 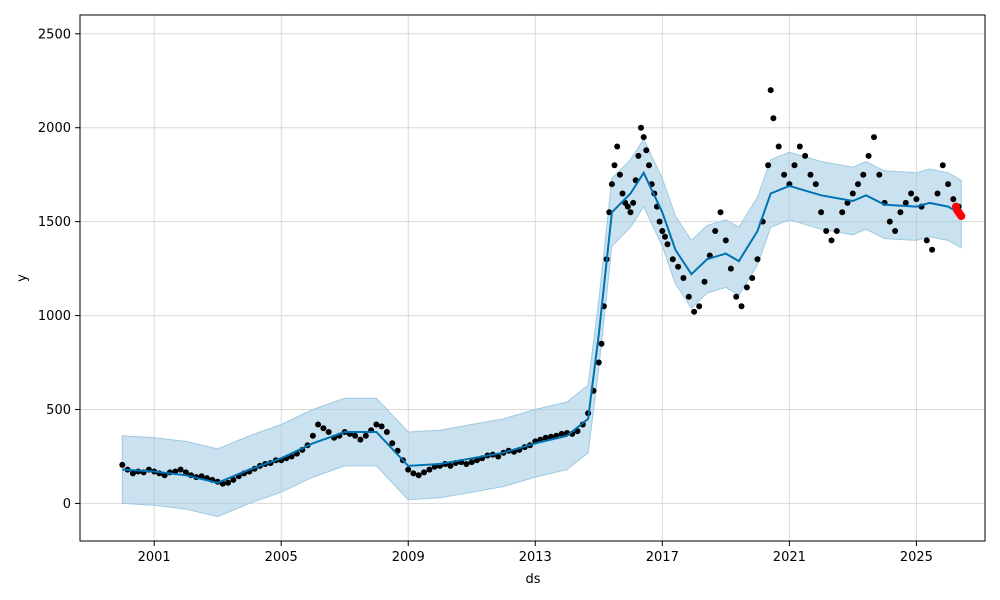 What do you see at coordinates (54, 222) in the screenshot?
I see `y-tick-label: 1500` at bounding box center [54, 222].